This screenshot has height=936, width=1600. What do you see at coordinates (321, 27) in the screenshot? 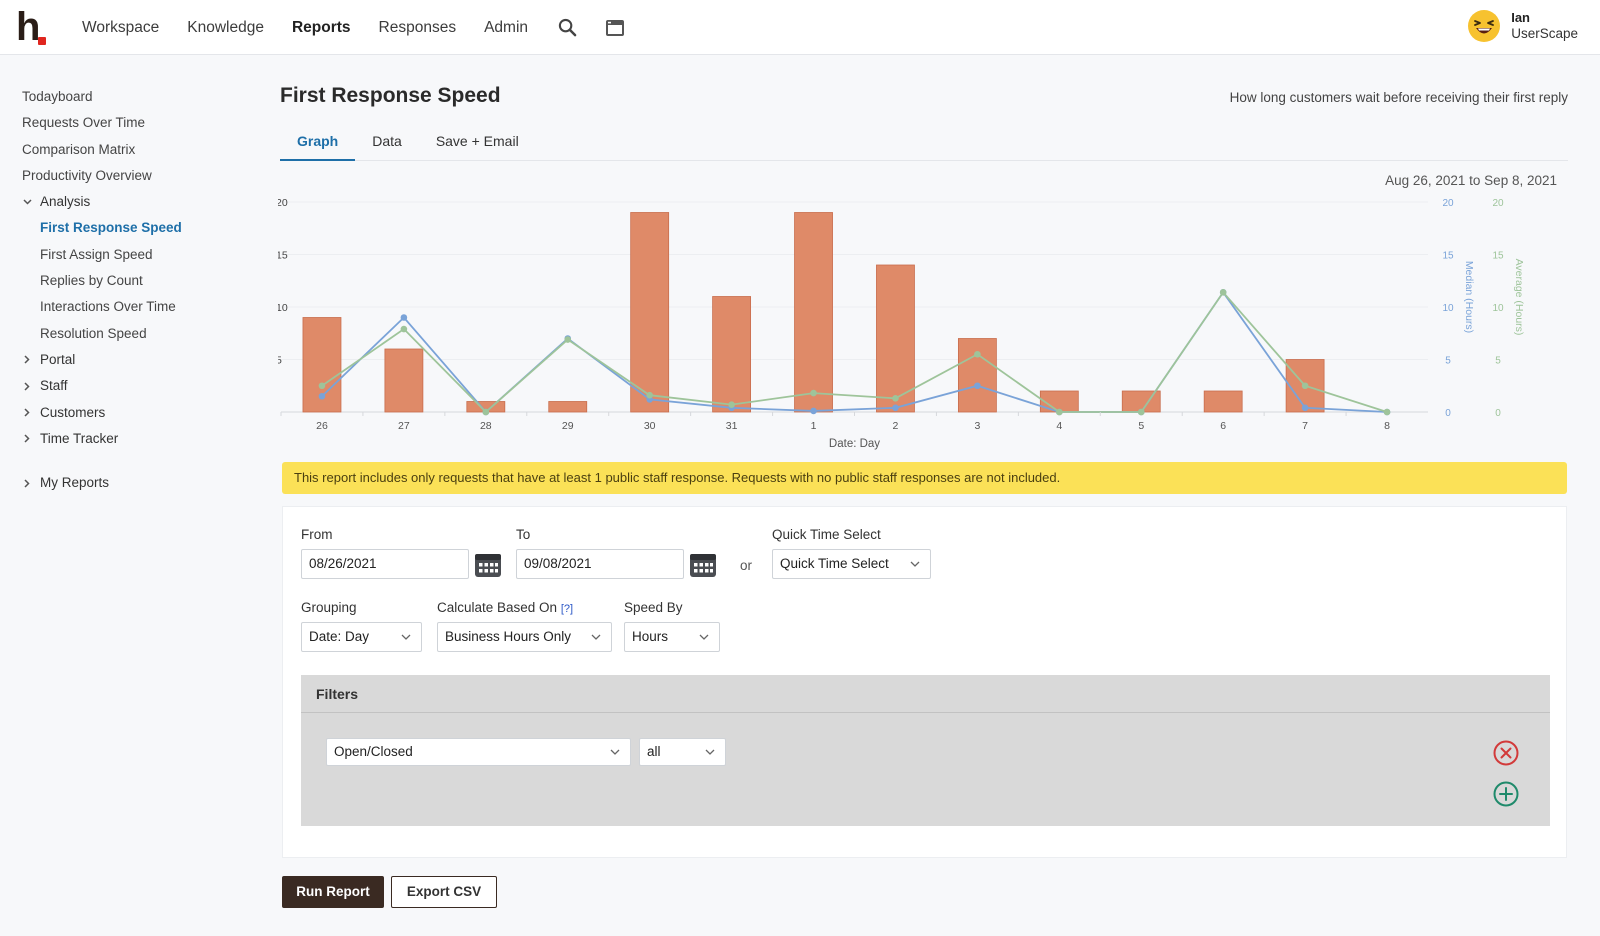
I see `nav-reports: Reports` at bounding box center [321, 27].